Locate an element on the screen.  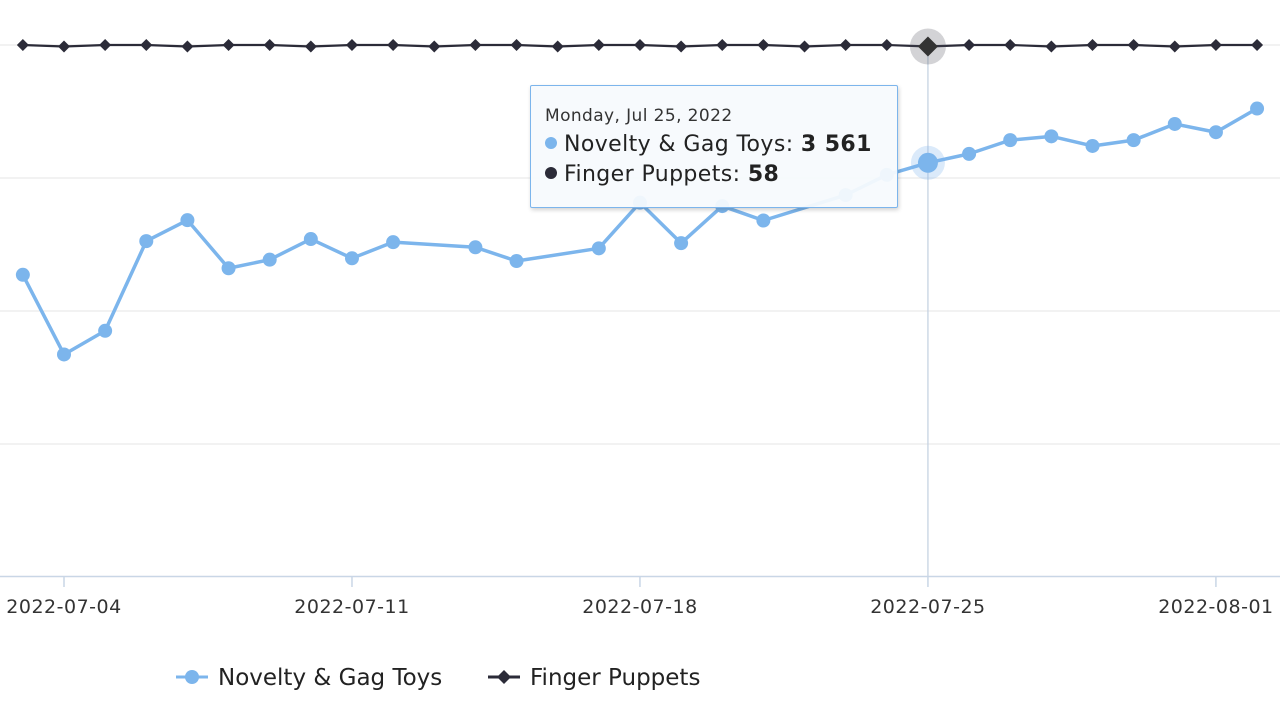
series-finger-puppets is located at coordinates (640, 46).